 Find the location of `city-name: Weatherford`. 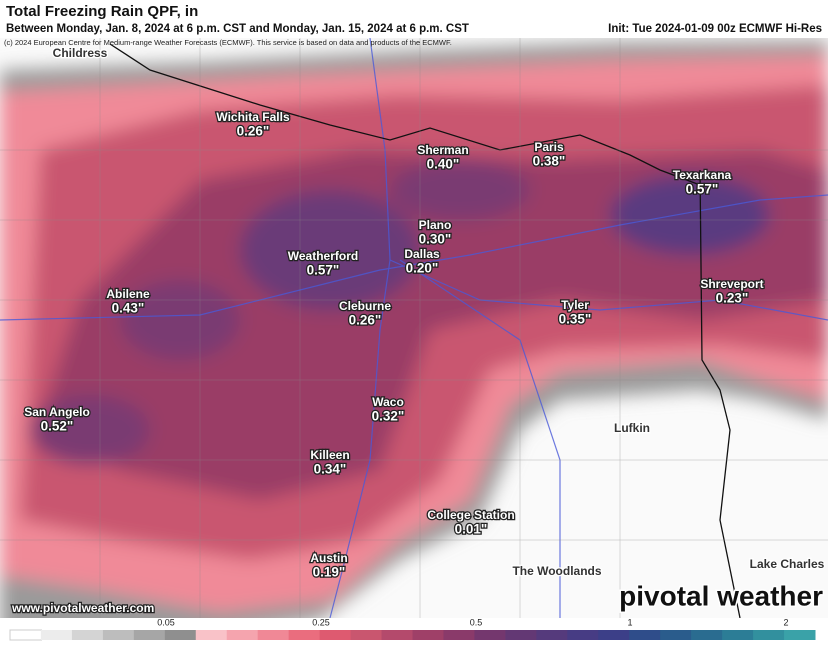

city-name: Weatherford is located at coordinates (323, 256).